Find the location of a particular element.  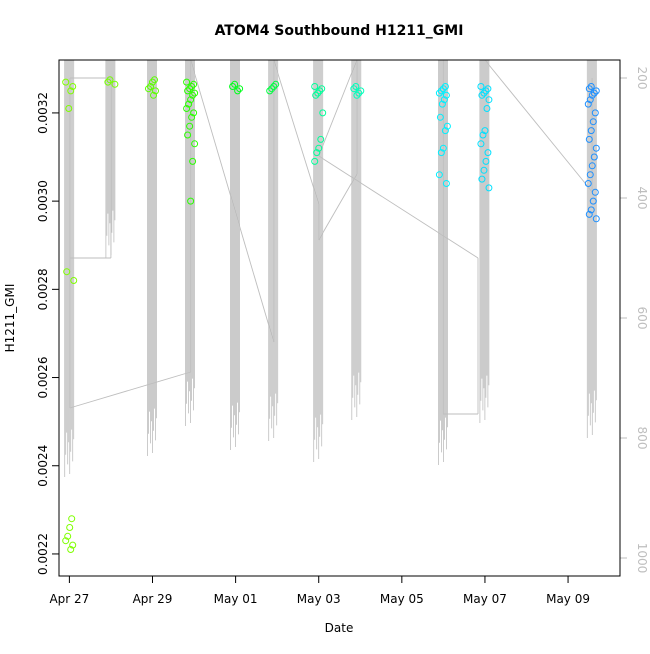

y2-tick-label: 600 is located at coordinates (642, 318).